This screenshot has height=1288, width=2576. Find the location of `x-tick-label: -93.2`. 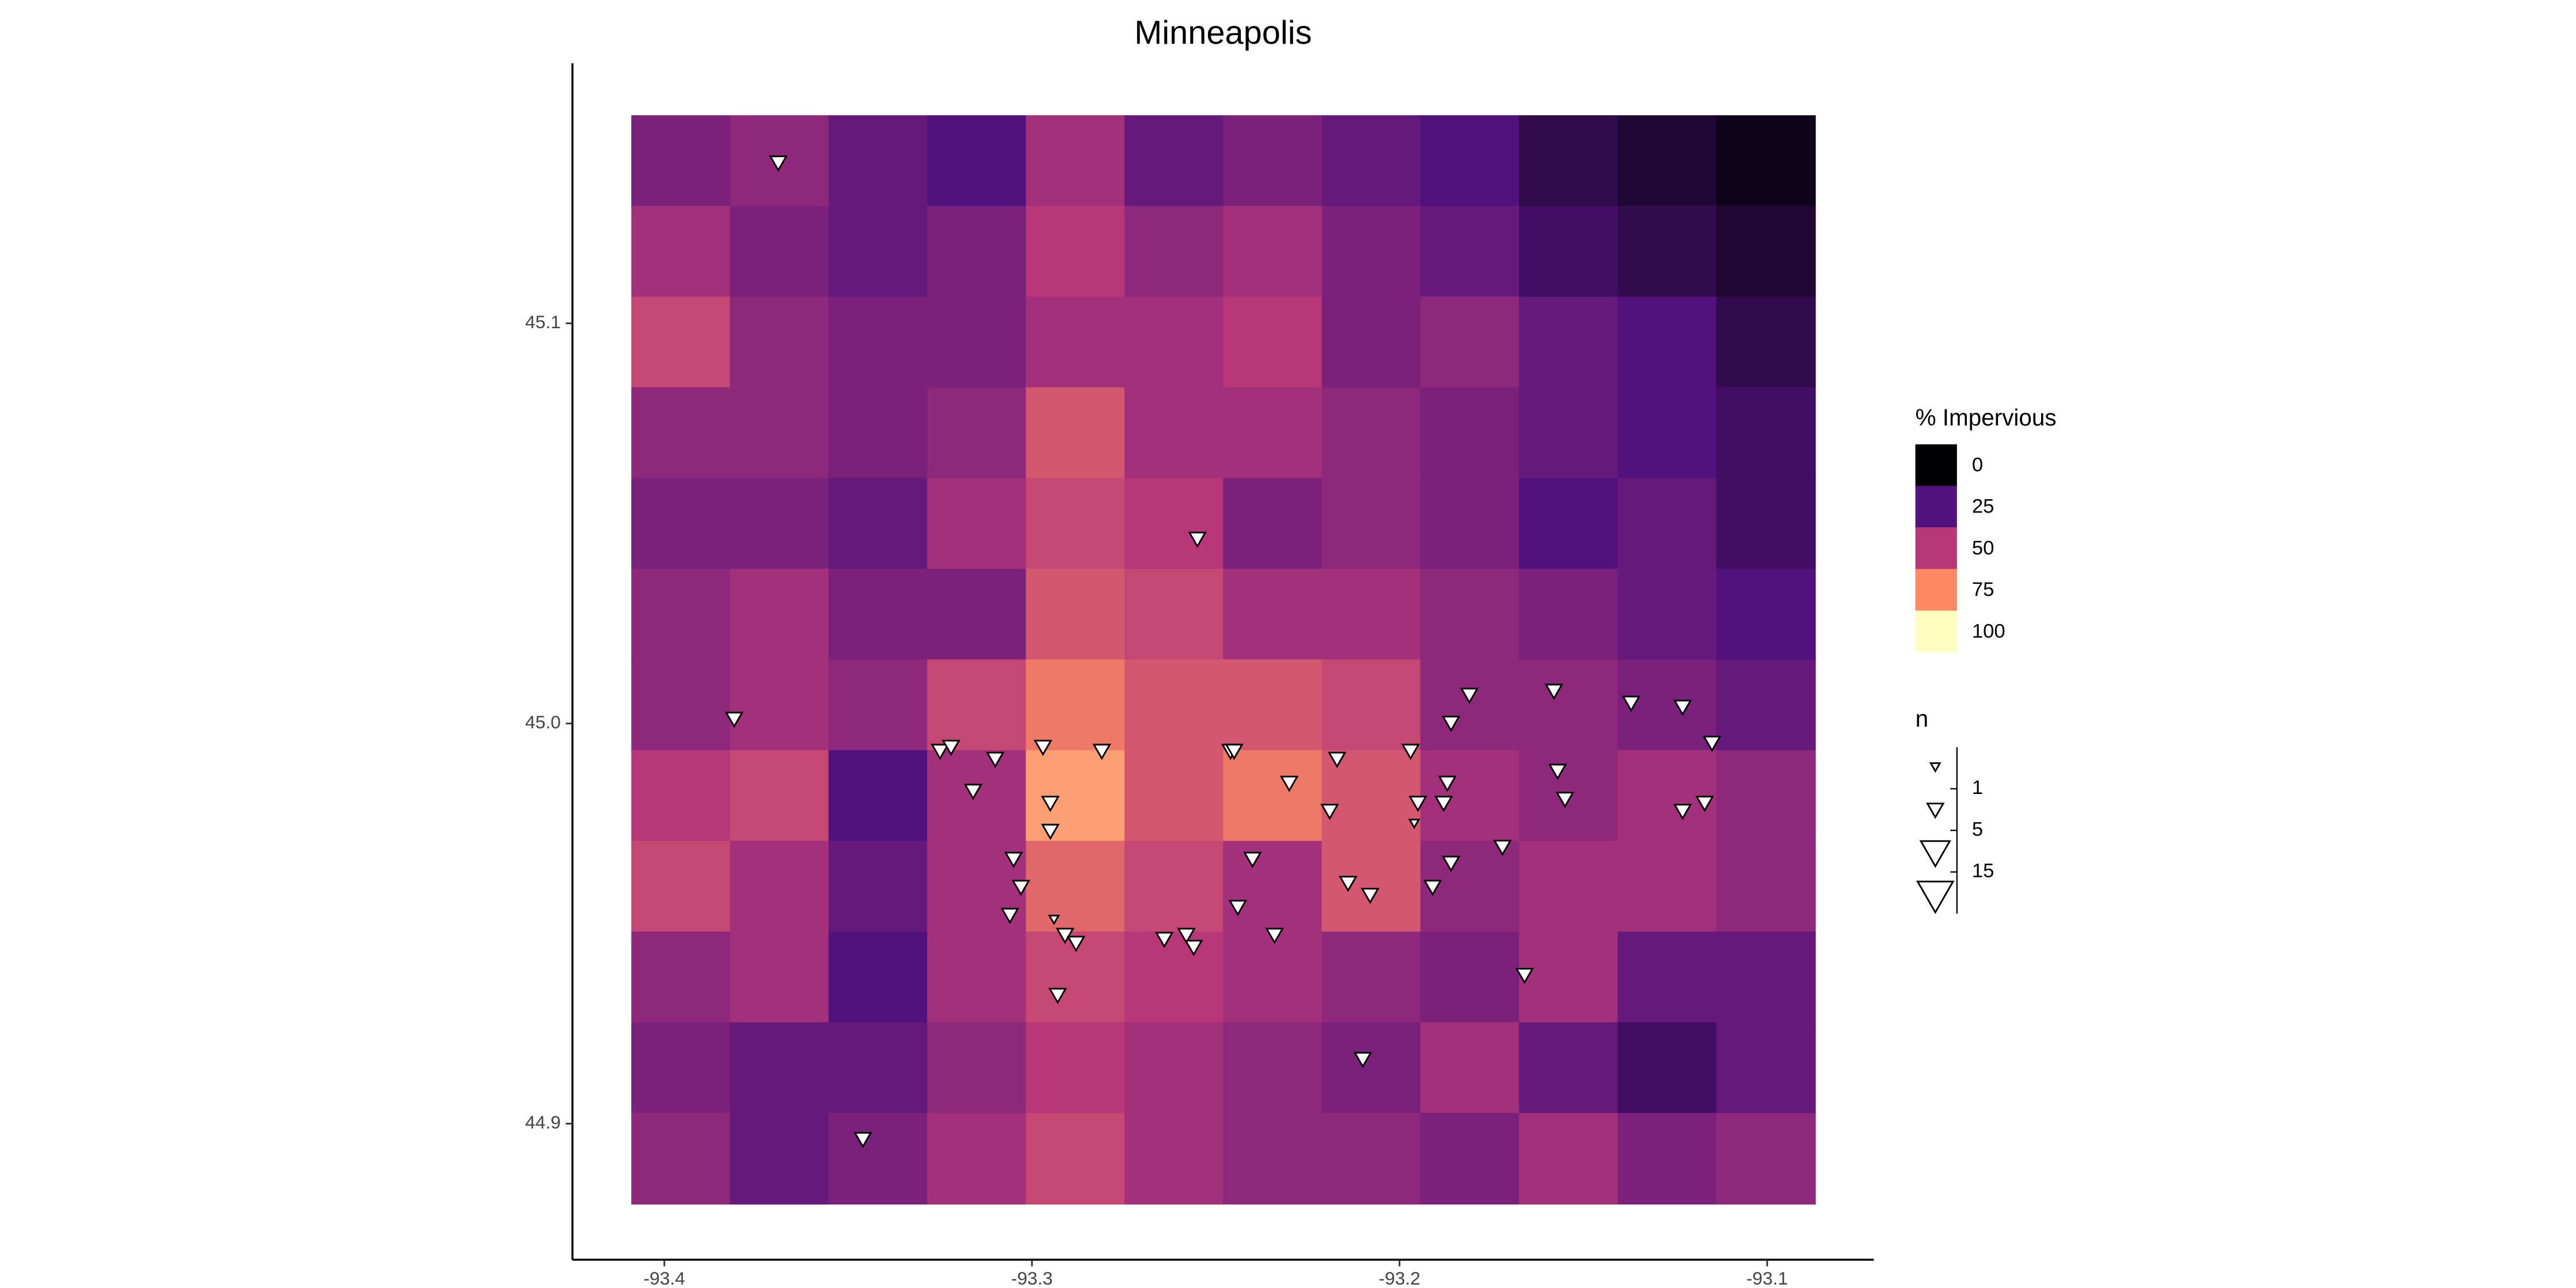

x-tick-label: -93.2 is located at coordinates (1399, 1278).